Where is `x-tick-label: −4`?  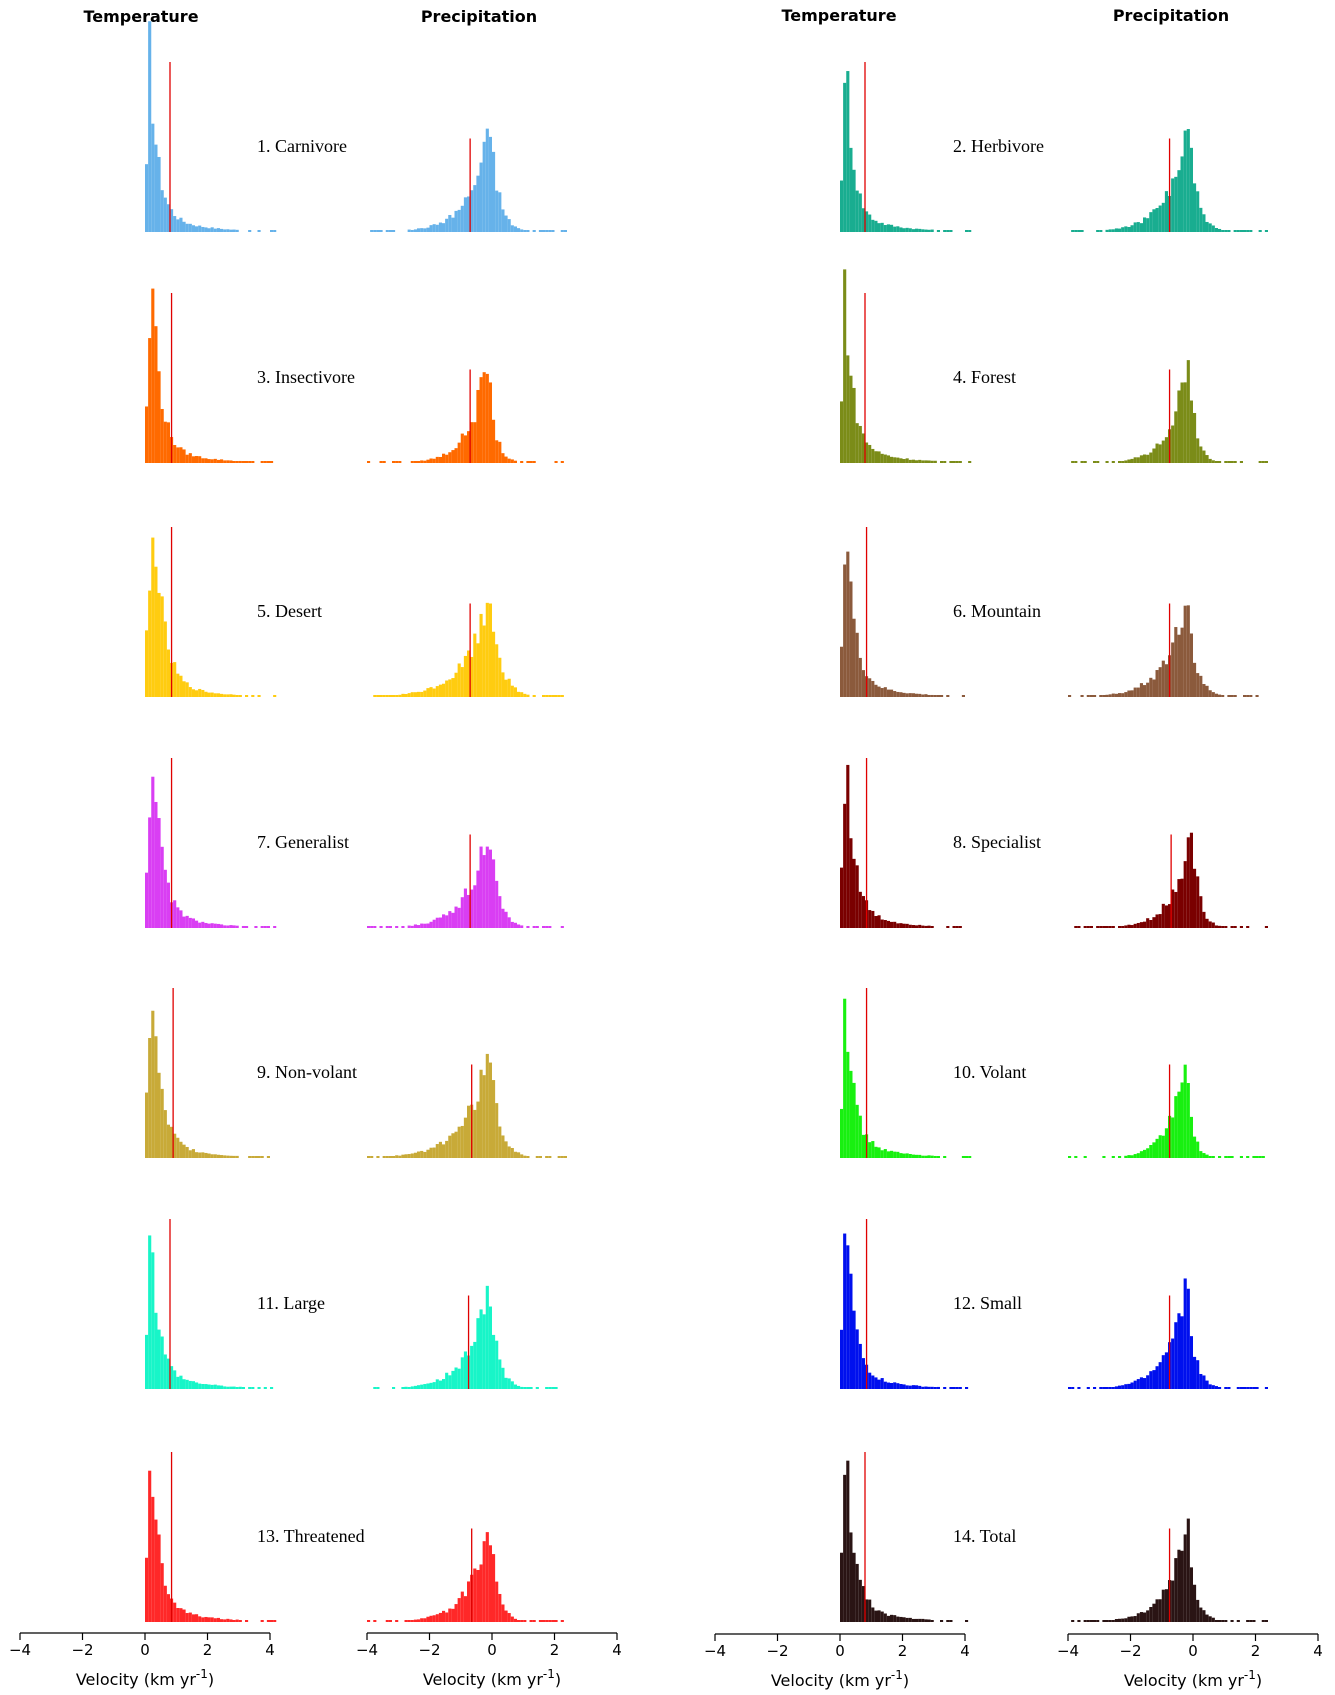 x-tick-label: −4 is located at coordinates (20, 1650).